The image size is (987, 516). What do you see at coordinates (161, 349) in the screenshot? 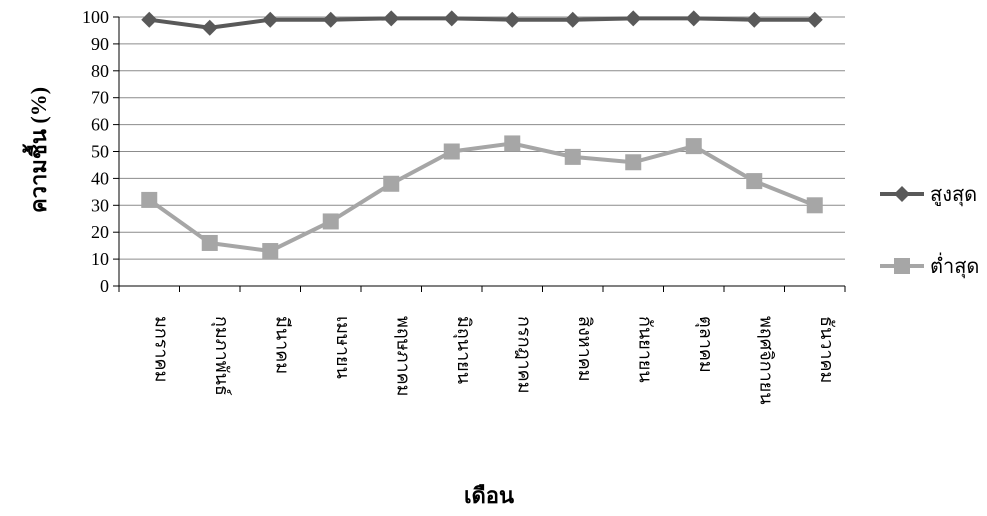
I see `x-tick-label: มกราคม` at bounding box center [161, 349].